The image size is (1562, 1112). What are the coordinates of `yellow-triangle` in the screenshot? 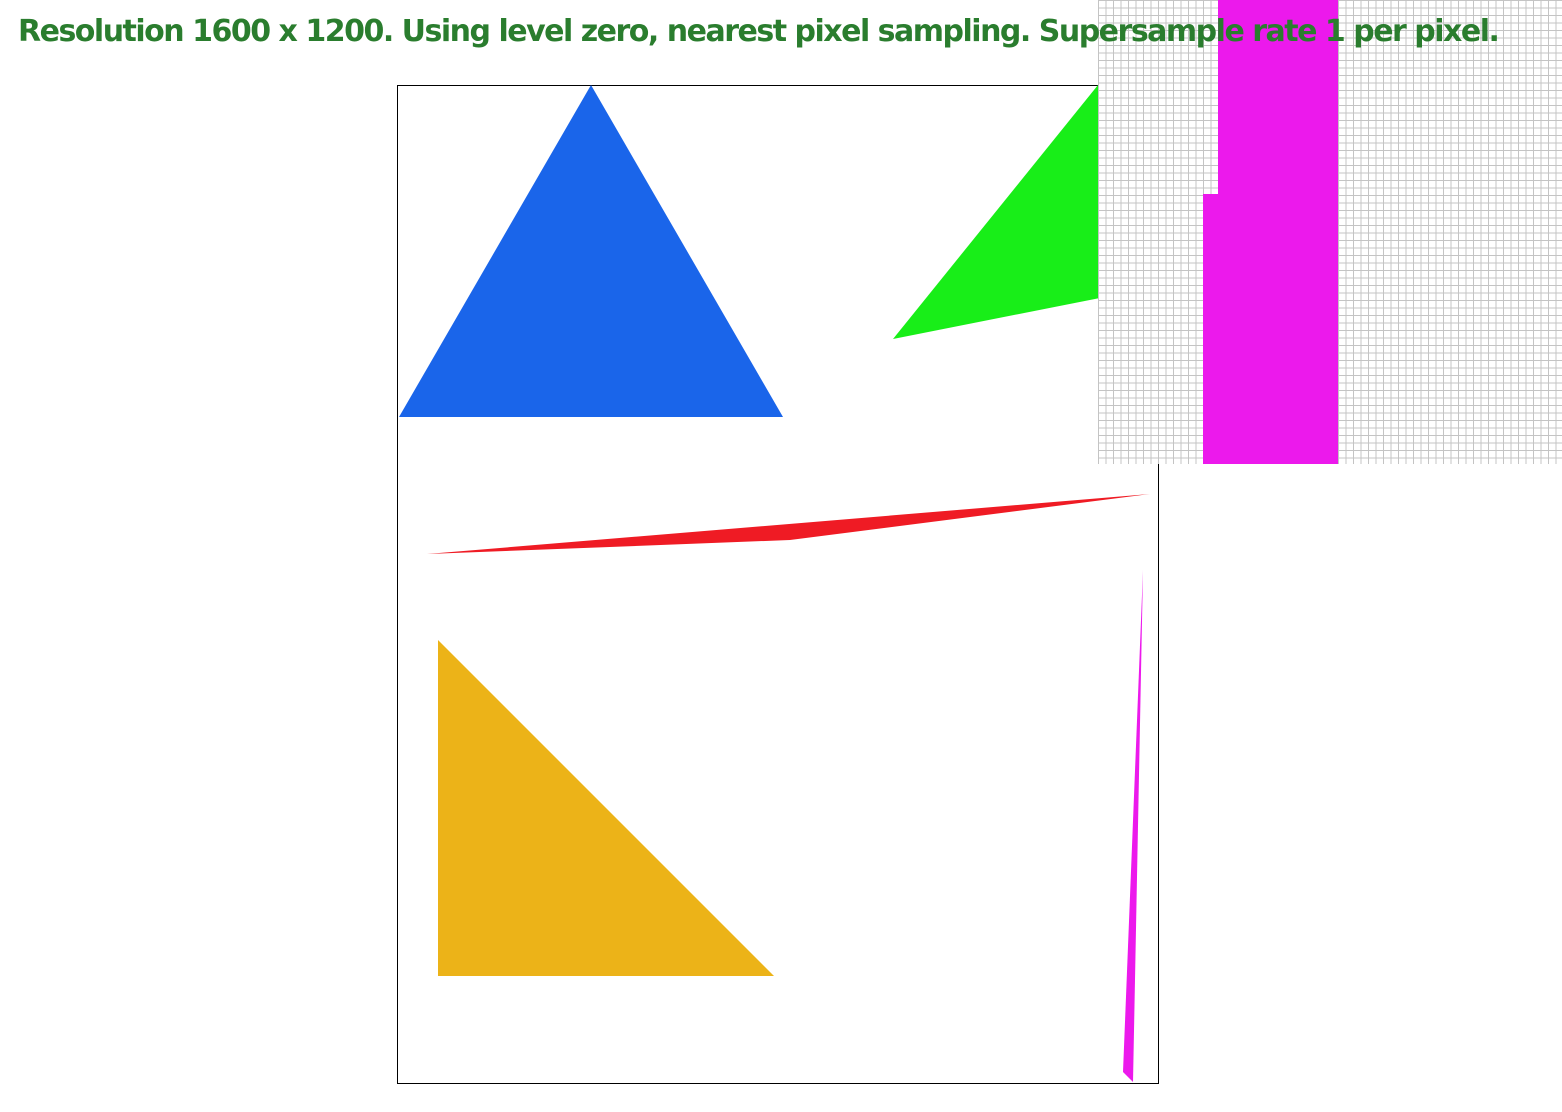 It's located at (606, 808).